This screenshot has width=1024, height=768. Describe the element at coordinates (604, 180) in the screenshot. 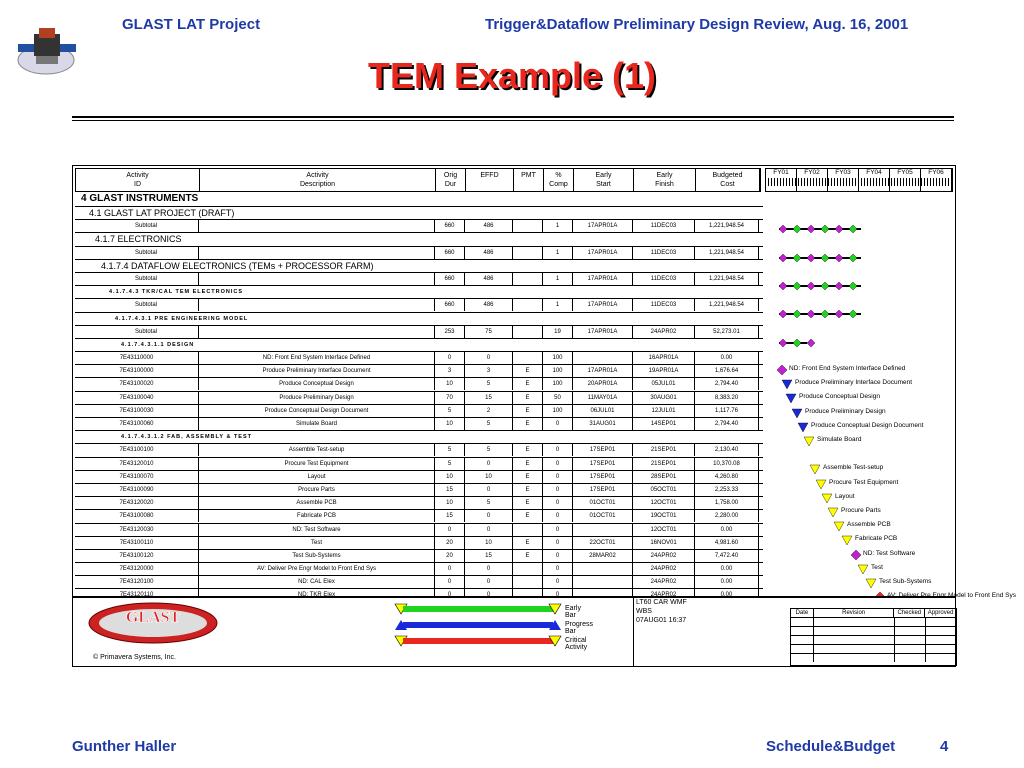

I see `column-header-6: Early Start` at that location.